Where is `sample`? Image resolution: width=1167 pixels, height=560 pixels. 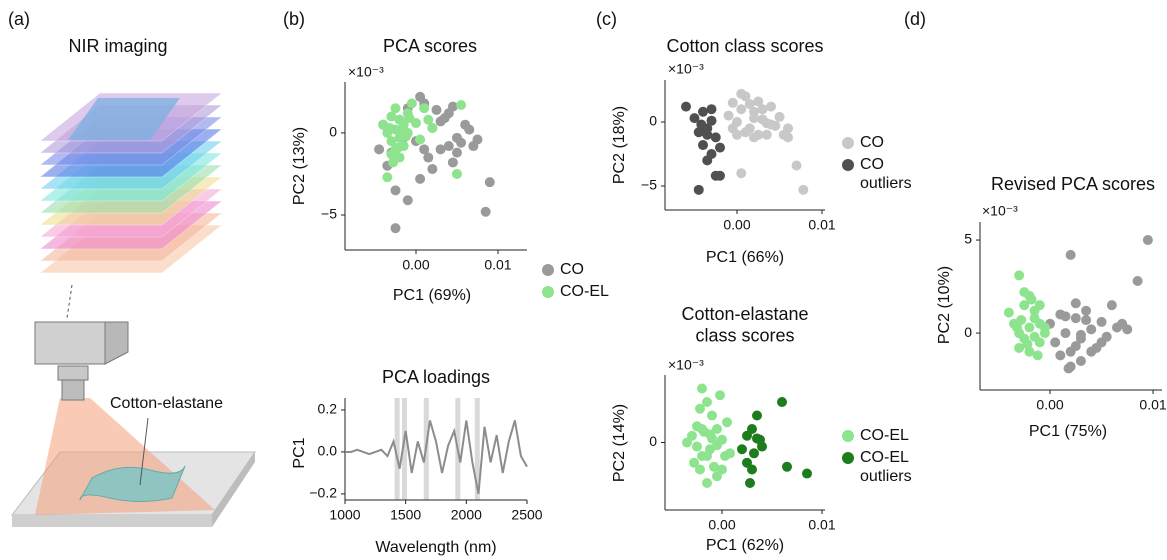 sample is located at coordinates (132, 483).